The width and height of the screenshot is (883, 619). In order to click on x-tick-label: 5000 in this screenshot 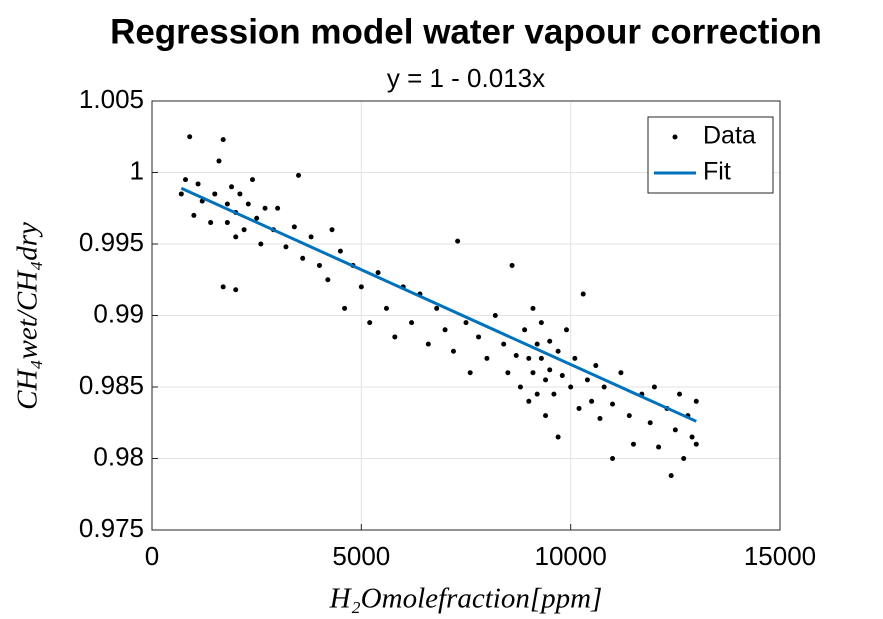, I will do `click(361, 556)`.